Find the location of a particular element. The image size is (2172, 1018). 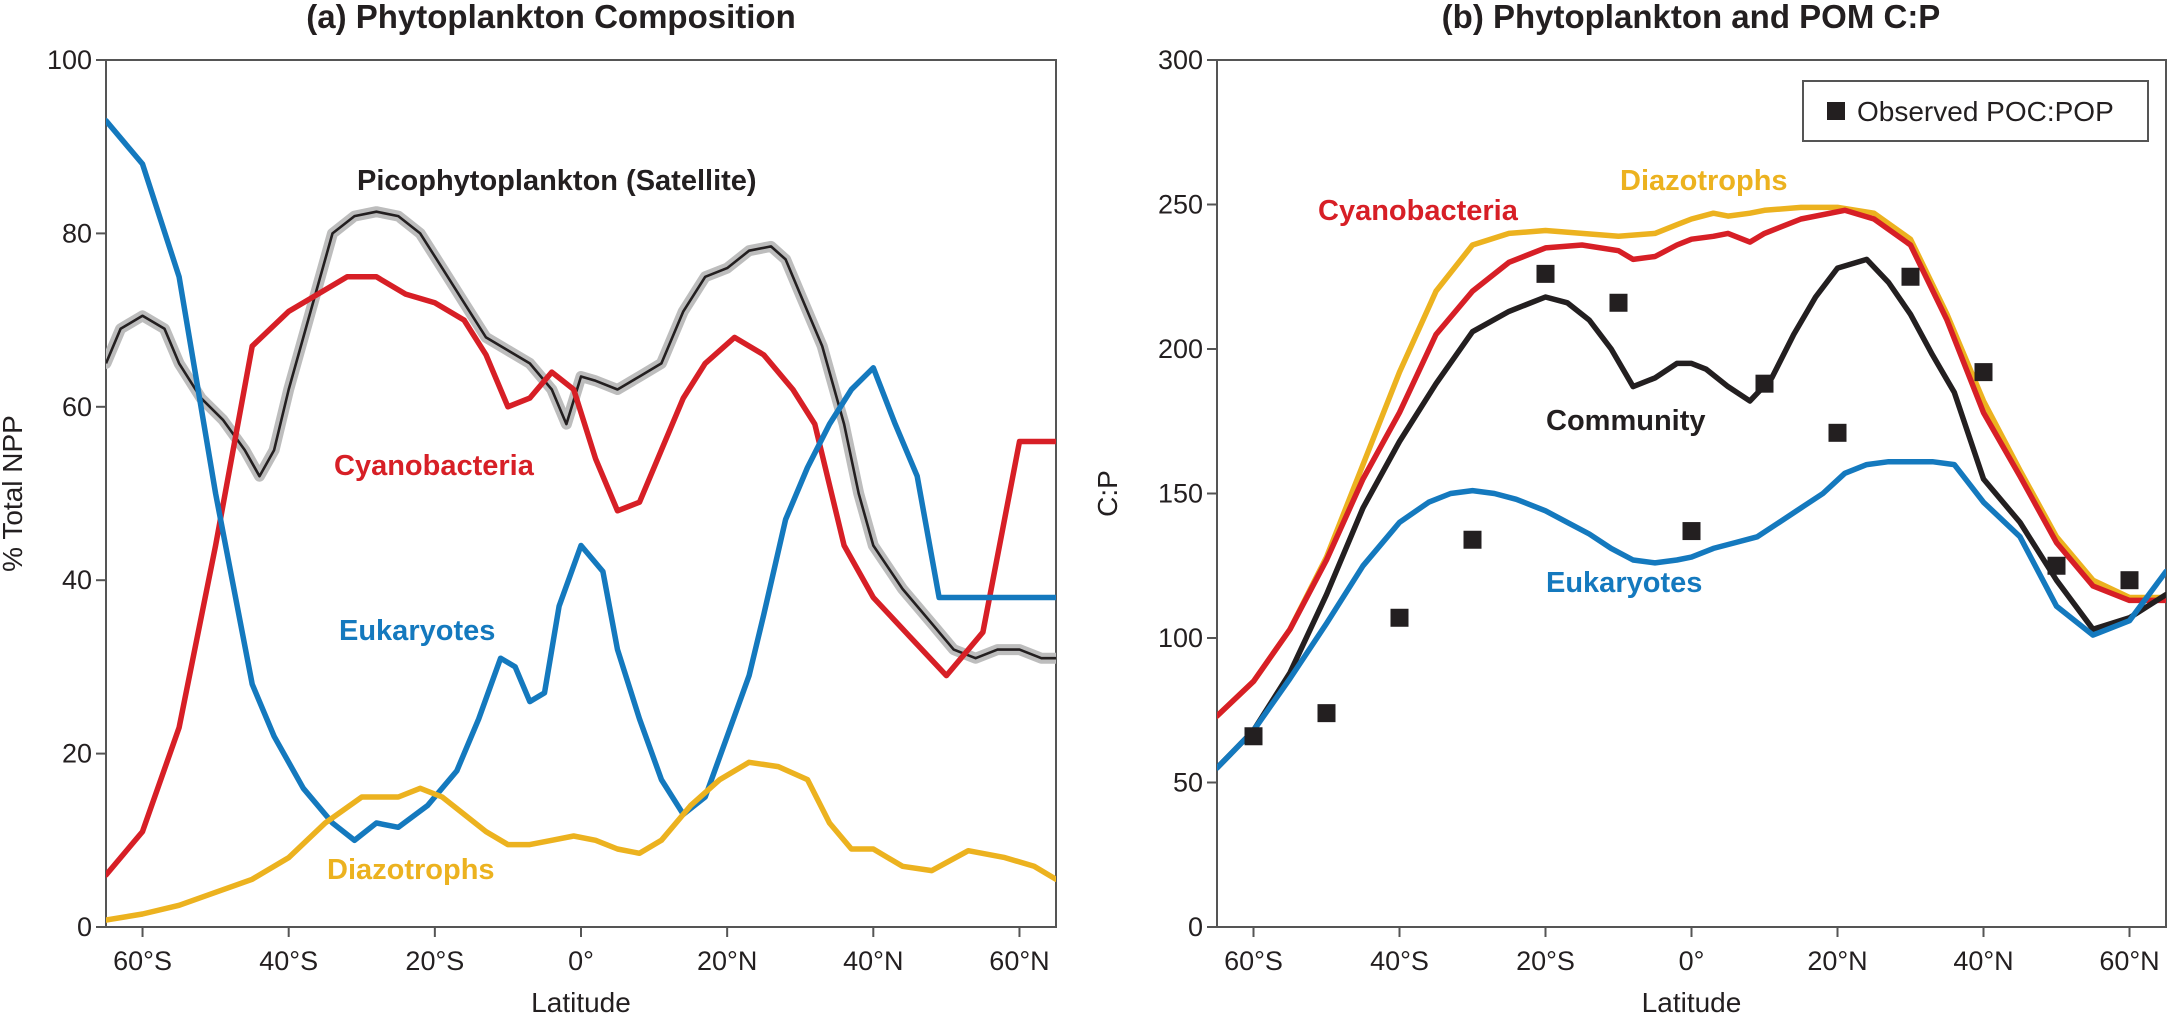

y-tick-label: 60 is located at coordinates (77, 407).